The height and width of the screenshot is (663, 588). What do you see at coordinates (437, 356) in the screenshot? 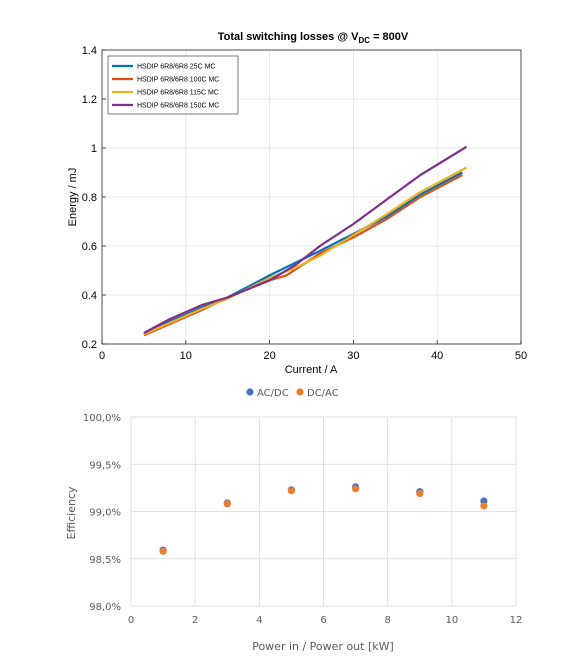
I see `chart1-x-tick-label: 40` at bounding box center [437, 356].